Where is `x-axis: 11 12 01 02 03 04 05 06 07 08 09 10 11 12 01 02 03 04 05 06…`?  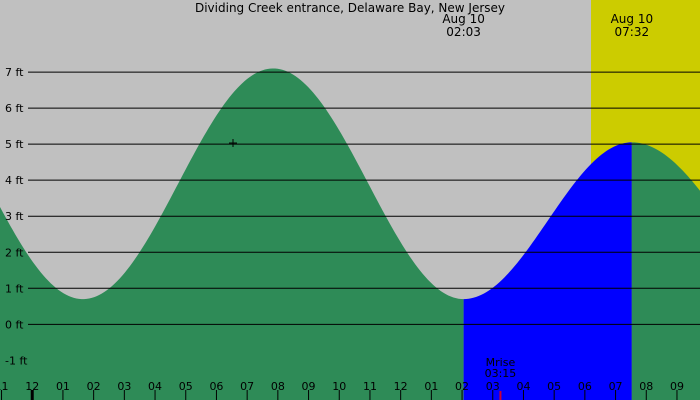
x-axis: 11 12 01 02 03 04 05 06 07 08 09 10 11 12 01 02 03 04 05 06… is located at coordinates (342, 390).